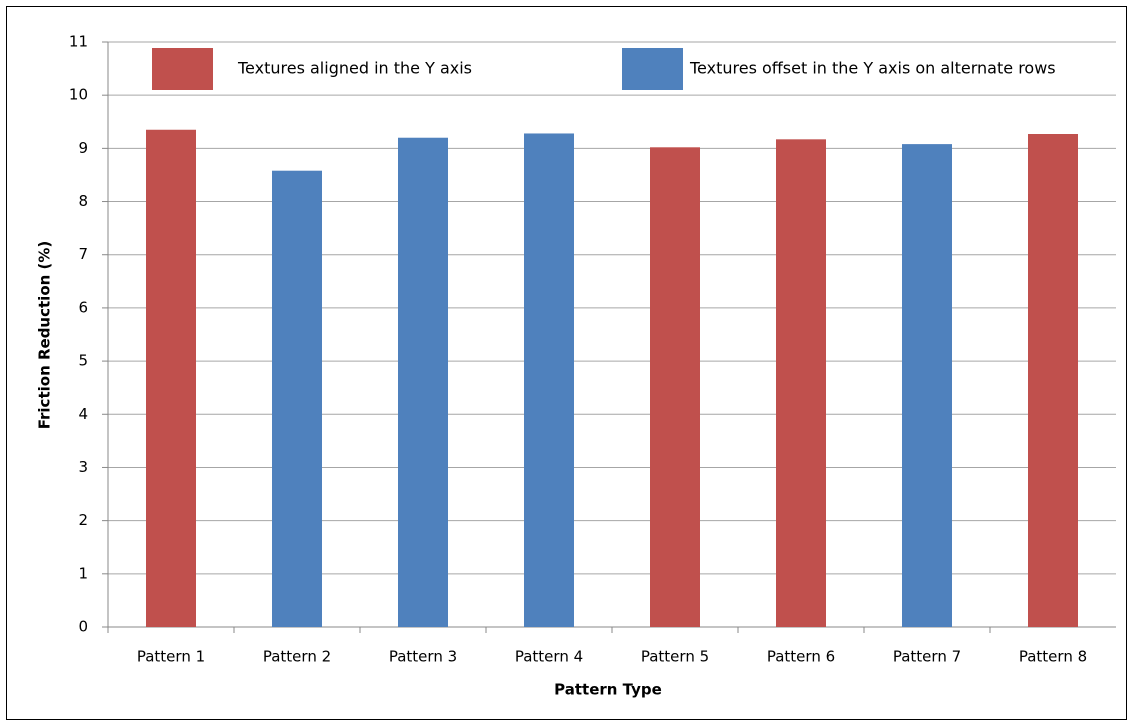  I want to click on x-tick-label: Pattern 8, so click(1053, 657).